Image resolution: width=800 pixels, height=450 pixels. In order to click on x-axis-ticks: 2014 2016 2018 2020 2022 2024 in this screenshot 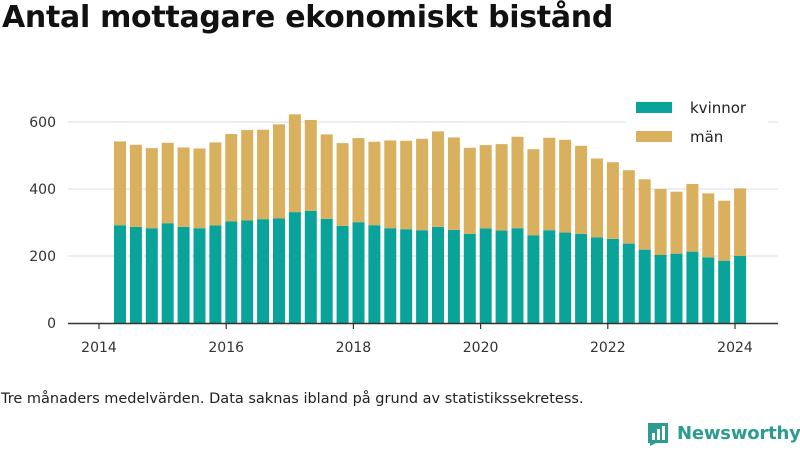, I will do `click(417, 339)`.